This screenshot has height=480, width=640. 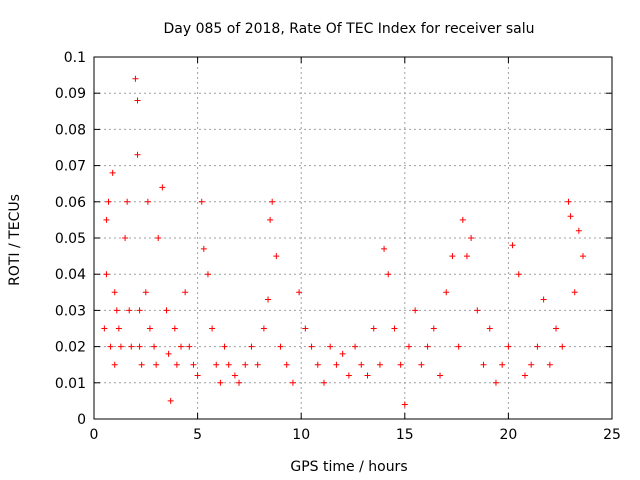 What do you see at coordinates (70, 130) in the screenshot?
I see `y-tick-label: 0.08` at bounding box center [70, 130].